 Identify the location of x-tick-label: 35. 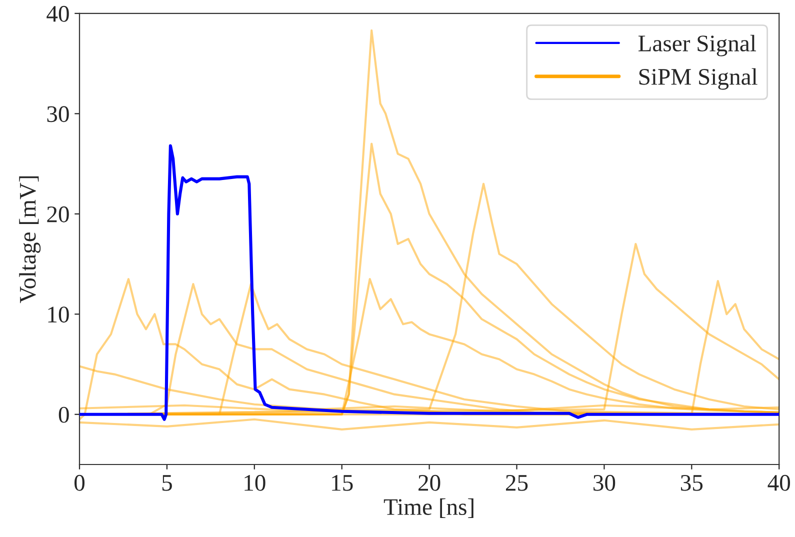
(691, 482).